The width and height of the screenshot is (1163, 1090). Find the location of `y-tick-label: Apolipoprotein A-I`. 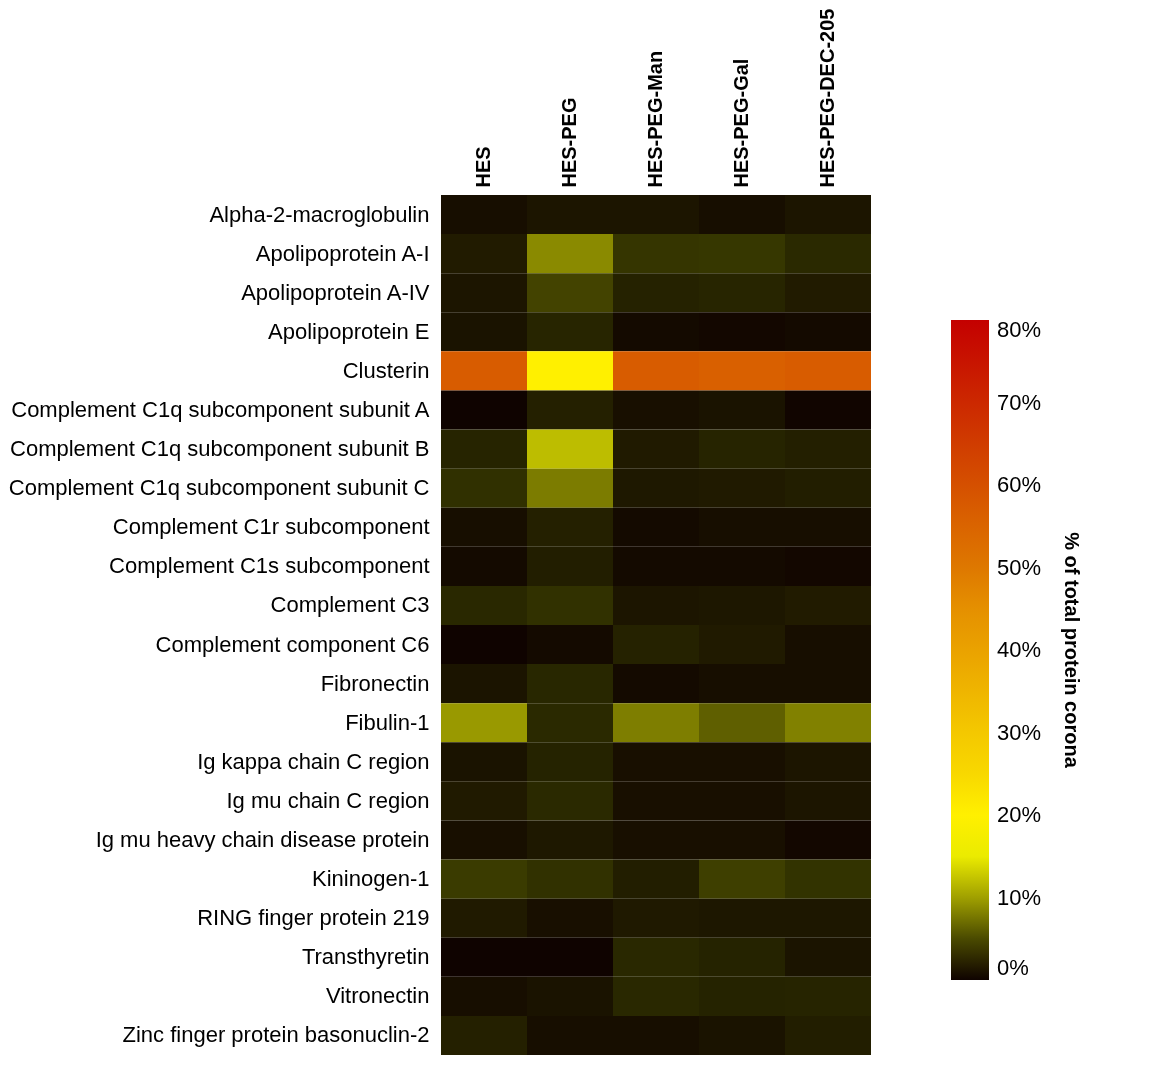

y-tick-label: Apolipoprotein A-I is located at coordinates (342, 253).